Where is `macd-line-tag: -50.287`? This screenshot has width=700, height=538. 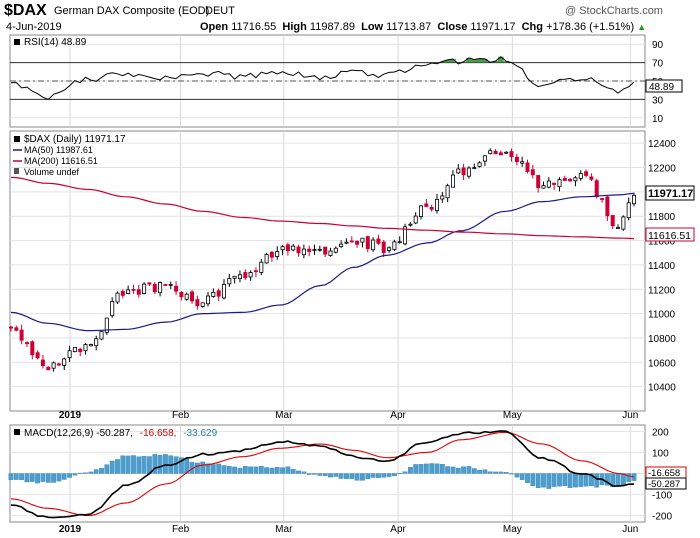 macd-line-tag: -50.287 is located at coordinates (666, 483).